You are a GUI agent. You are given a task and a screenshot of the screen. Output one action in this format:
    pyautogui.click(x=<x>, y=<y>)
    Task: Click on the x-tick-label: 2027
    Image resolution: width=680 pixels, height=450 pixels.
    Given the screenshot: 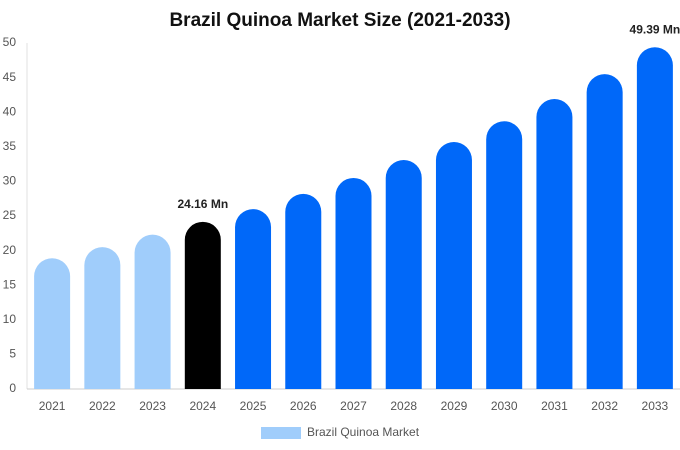 What is the action you would take?
    pyautogui.click(x=353, y=406)
    